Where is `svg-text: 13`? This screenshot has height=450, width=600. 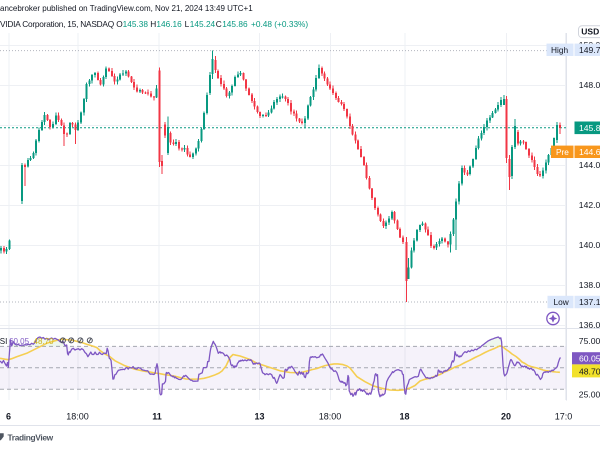
svg-text: 13 is located at coordinates (259, 416).